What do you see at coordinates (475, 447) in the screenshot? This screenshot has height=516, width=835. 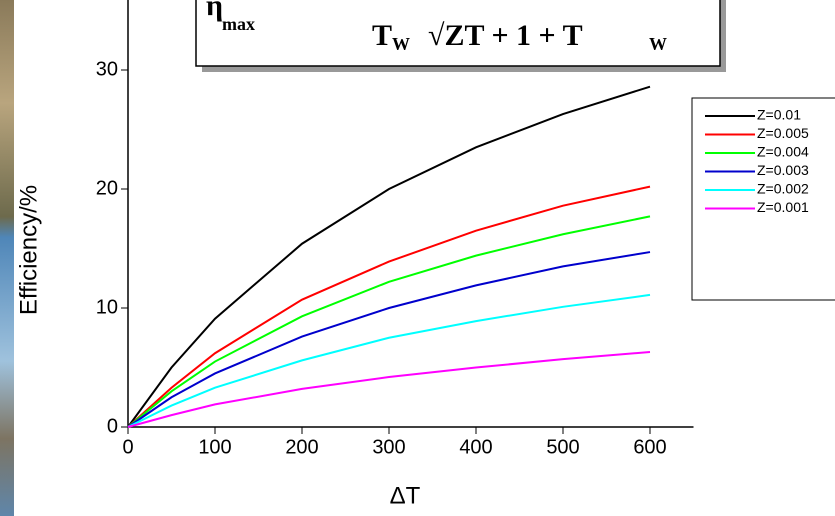 I see `x-tick-label: 400` at bounding box center [475, 447].